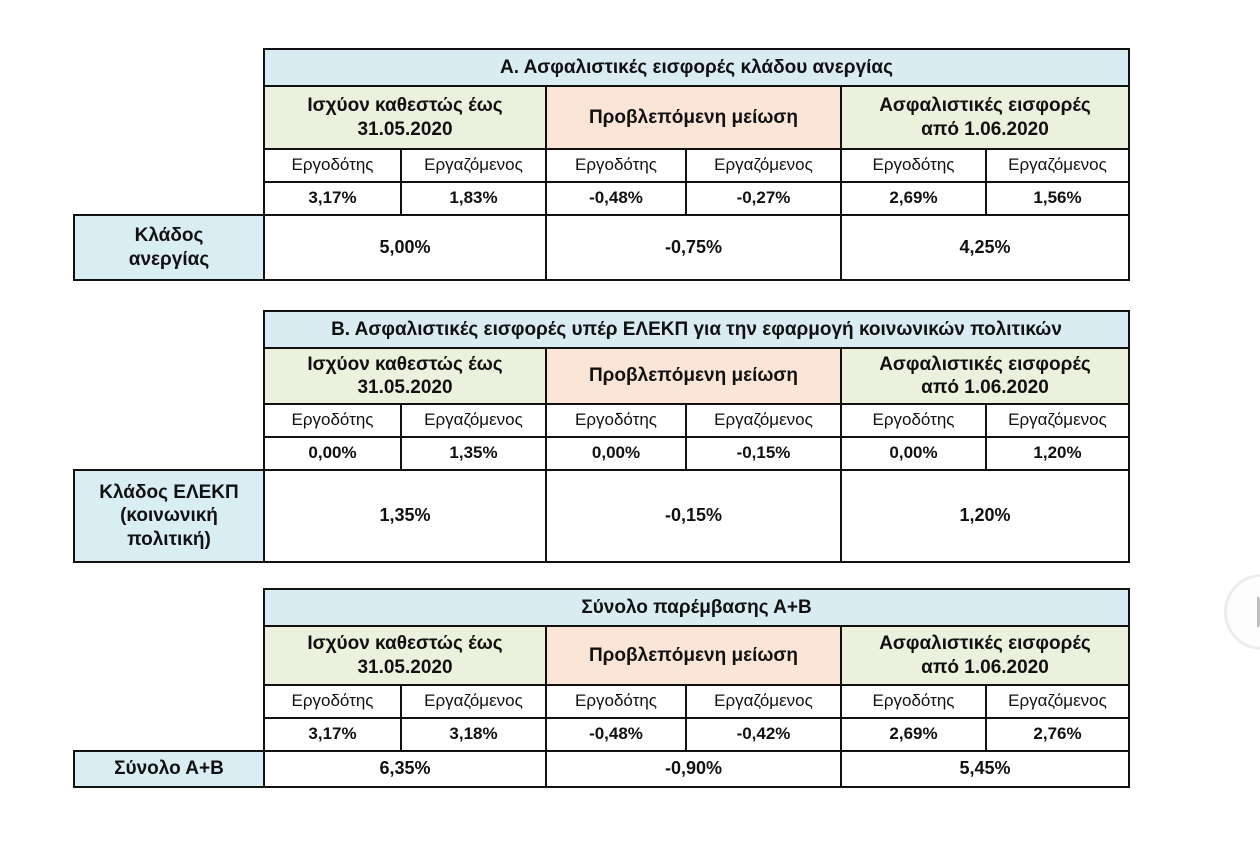 This screenshot has height=863, width=1260. I want to click on table-b-col-header-employee-3: Εργαζόμενος, so click(1057, 420).